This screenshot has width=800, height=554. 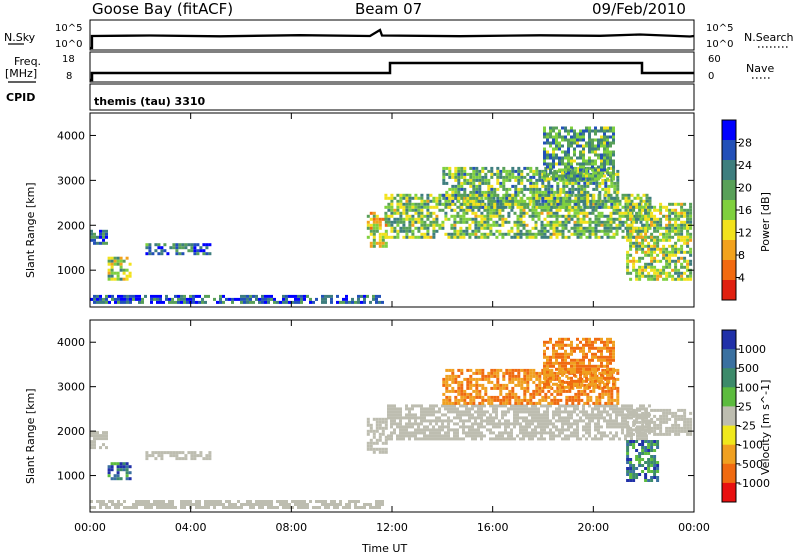 What do you see at coordinates (741, 278) in the screenshot?
I see `power-colorbar-tick-label: 4` at bounding box center [741, 278].